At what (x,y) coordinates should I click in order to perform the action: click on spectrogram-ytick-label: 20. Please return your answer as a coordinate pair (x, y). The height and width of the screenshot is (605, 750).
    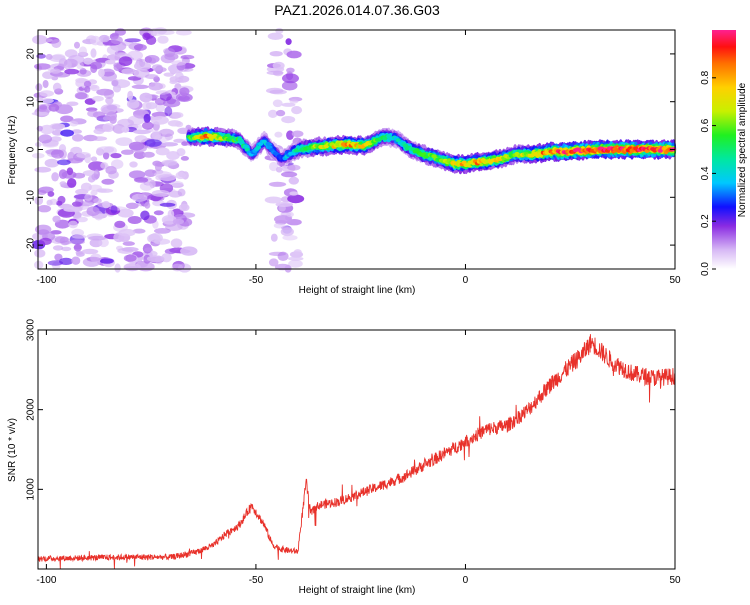
    Looking at the image, I should click on (31, 54).